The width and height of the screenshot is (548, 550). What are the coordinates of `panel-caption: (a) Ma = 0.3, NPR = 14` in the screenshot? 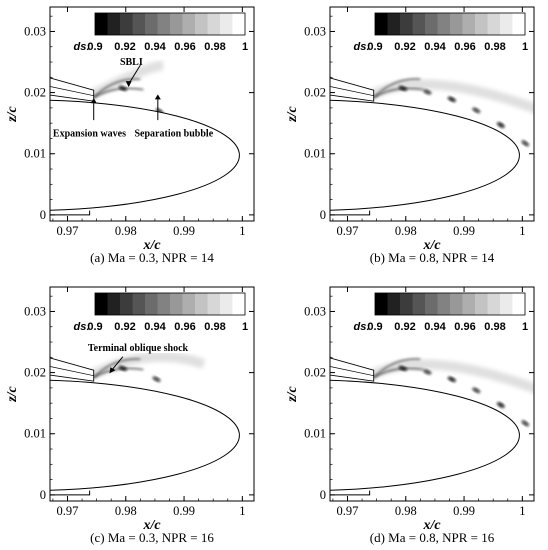 It's located at (152, 257).